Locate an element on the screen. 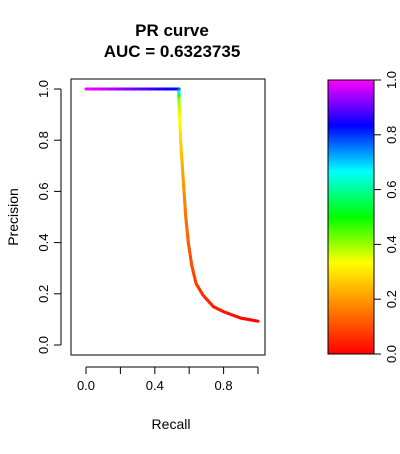 Image resolution: width=400 pixels, height=454 pixels. x-axis: 0.0 0.4 0.8 is located at coordinates (168, 379).